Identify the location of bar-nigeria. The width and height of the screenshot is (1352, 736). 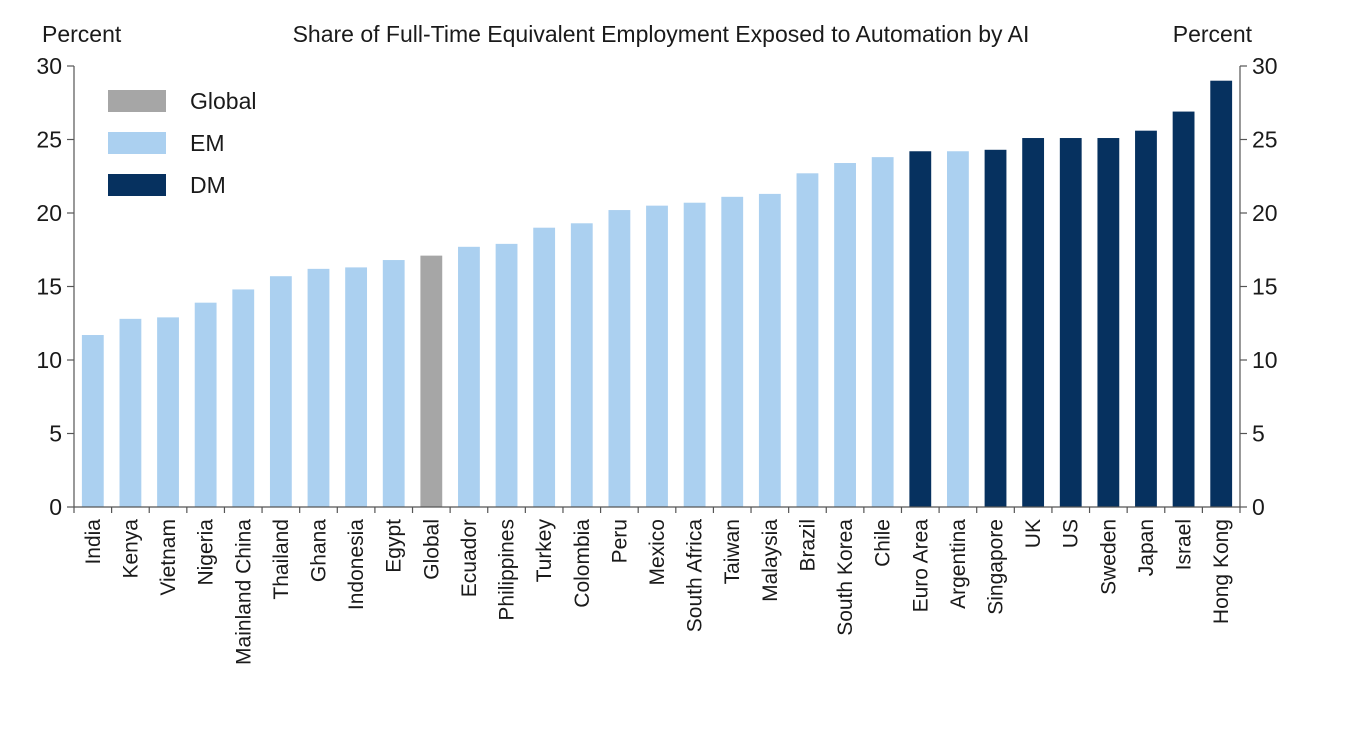
(205, 404).